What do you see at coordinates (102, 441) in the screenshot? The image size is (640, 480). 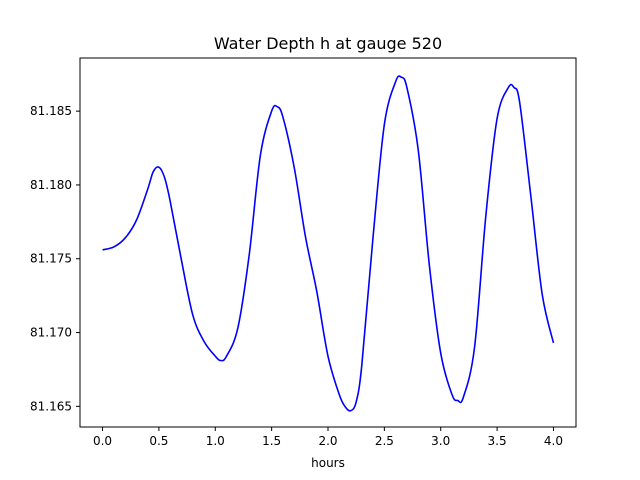 I see `x-tick-label: 0.0` at bounding box center [102, 441].